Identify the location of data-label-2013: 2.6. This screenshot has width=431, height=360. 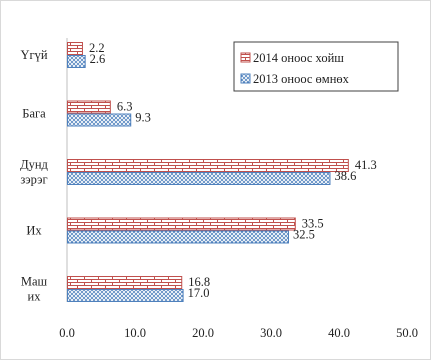
(98, 59).